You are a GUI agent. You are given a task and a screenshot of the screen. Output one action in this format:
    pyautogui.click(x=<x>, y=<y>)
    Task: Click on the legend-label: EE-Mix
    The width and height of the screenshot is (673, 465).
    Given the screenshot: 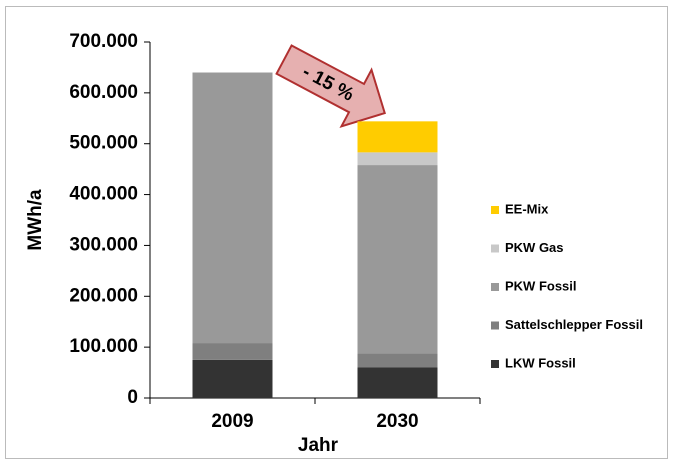 What is the action you would take?
    pyautogui.click(x=527, y=208)
    